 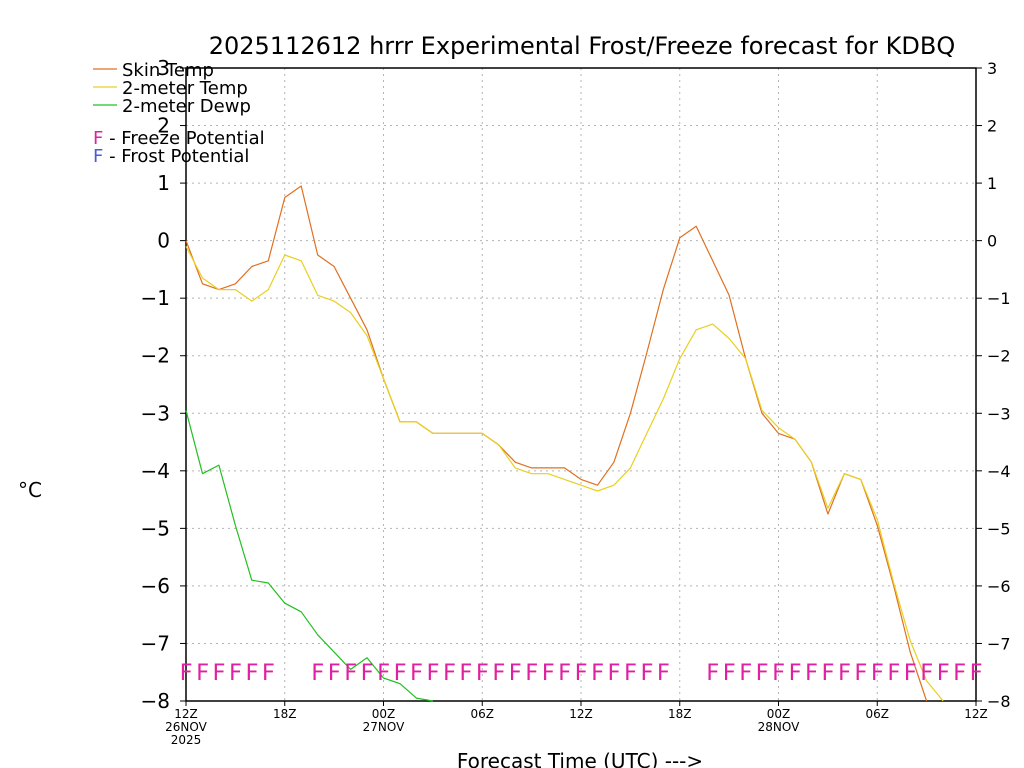 What do you see at coordinates (155, 701) in the screenshot?
I see `y-tick-label-left: −8` at bounding box center [155, 701].